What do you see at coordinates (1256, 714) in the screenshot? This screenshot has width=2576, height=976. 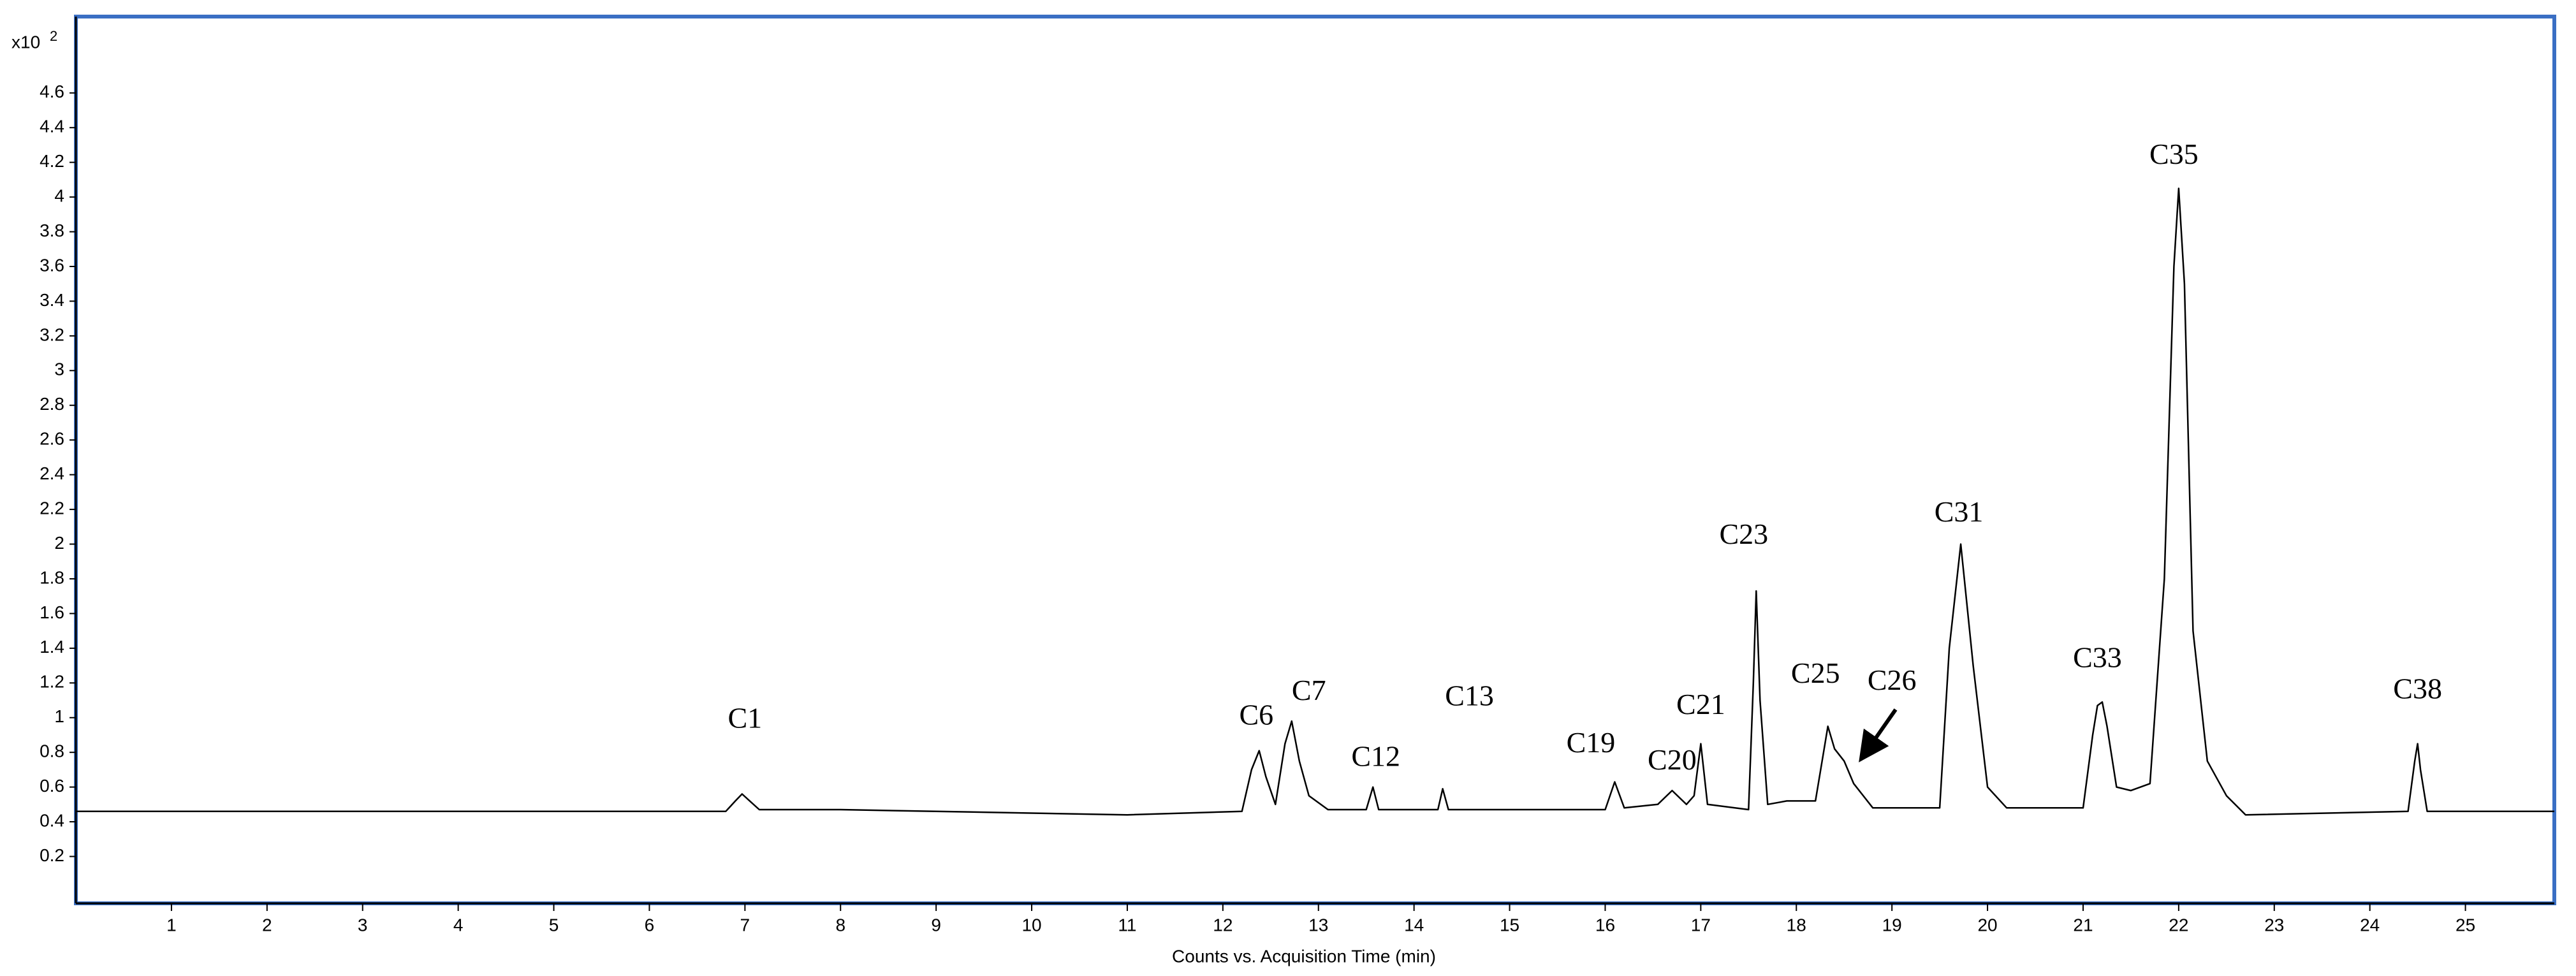 I see `peak-label: C6` at bounding box center [1256, 714].